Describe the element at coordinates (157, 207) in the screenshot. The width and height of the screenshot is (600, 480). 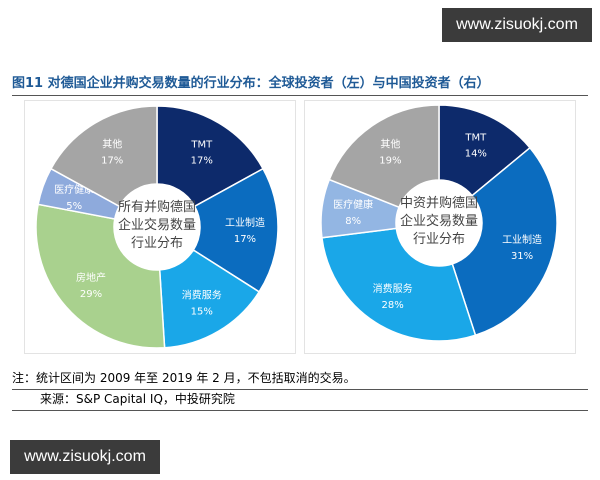
I see `center-label: 所有并购德国` at that location.